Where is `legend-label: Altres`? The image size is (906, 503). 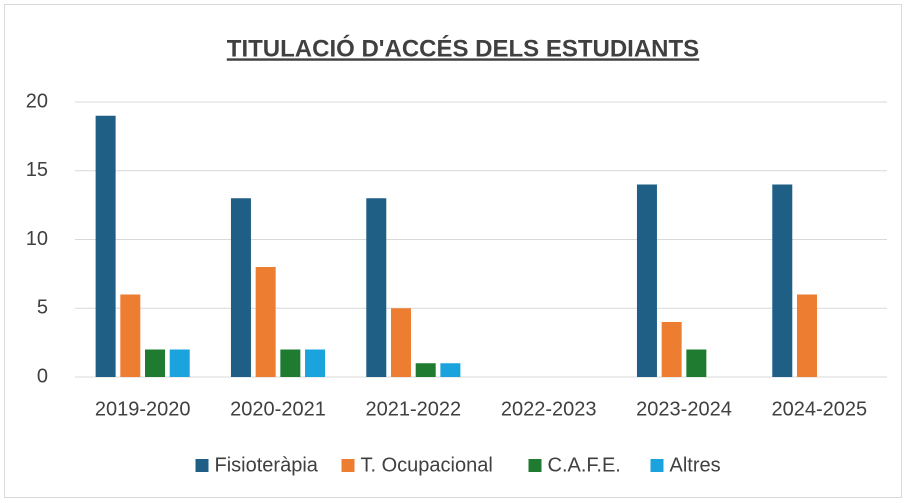
legend-label: Altres is located at coordinates (695, 465).